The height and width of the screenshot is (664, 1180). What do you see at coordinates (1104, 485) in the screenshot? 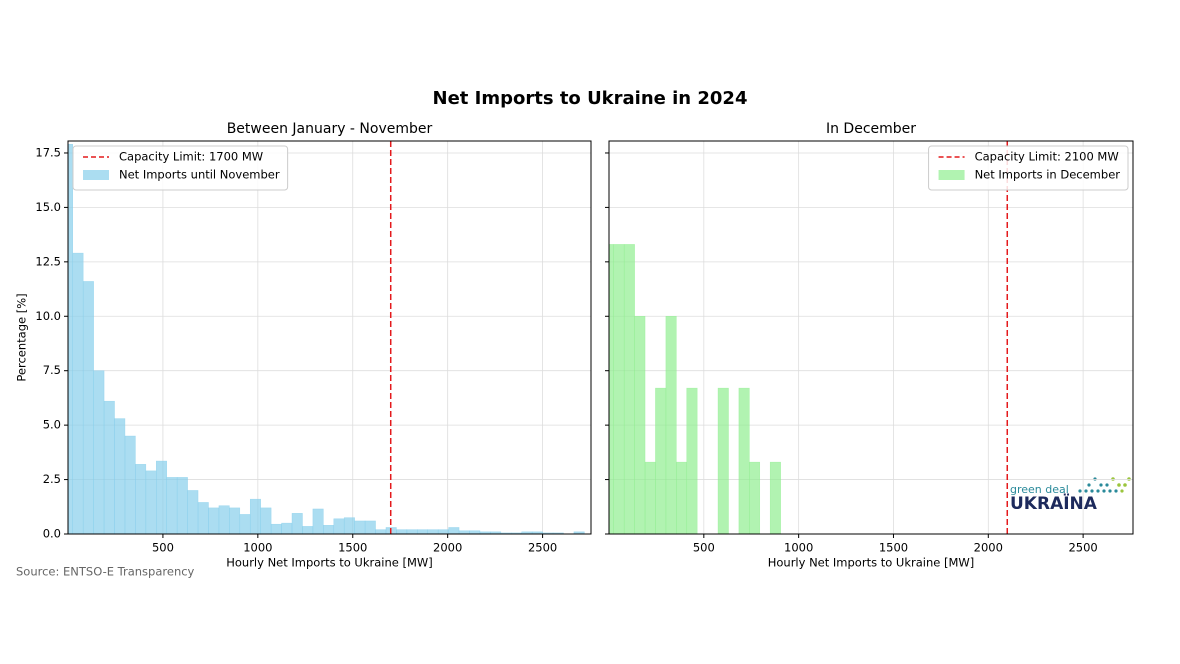
I see `logo-dots` at bounding box center [1104, 485].